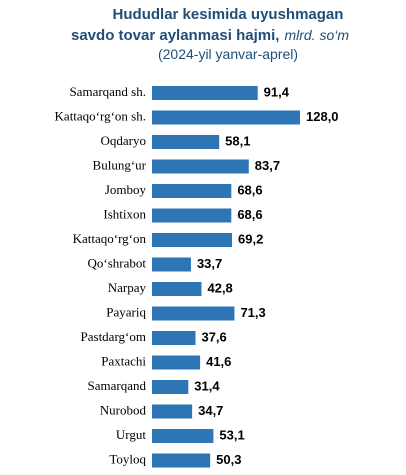  Describe the element at coordinates (207, 385) in the screenshot. I see `value-label: 31,4` at that location.